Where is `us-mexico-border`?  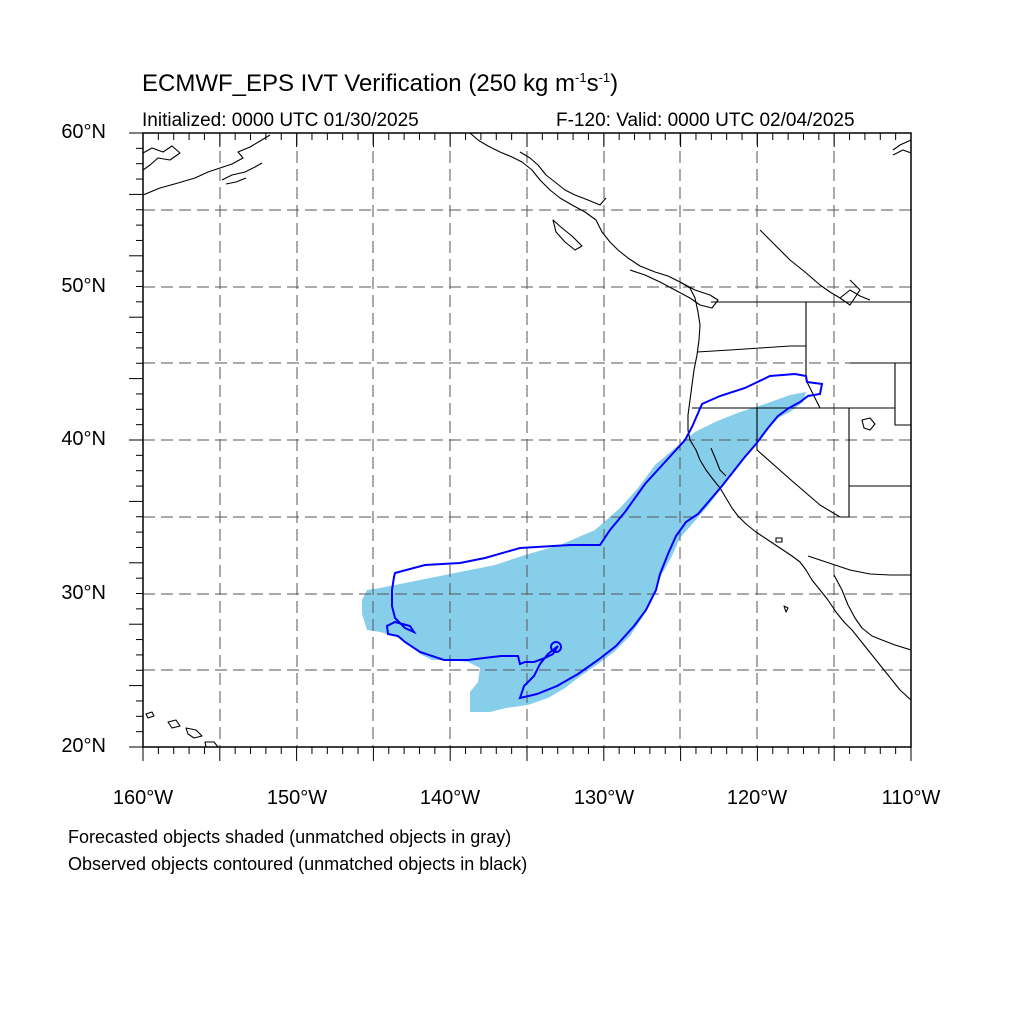
us-mexico-border is located at coordinates (859, 565).